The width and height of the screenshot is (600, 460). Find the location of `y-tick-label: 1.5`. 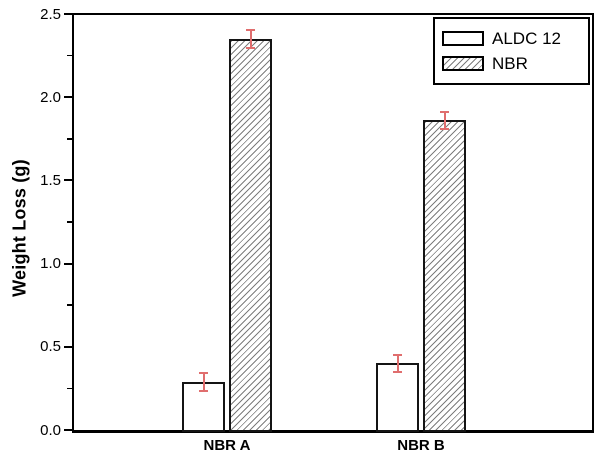

y-tick-label: 1.5 is located at coordinates (50, 180).